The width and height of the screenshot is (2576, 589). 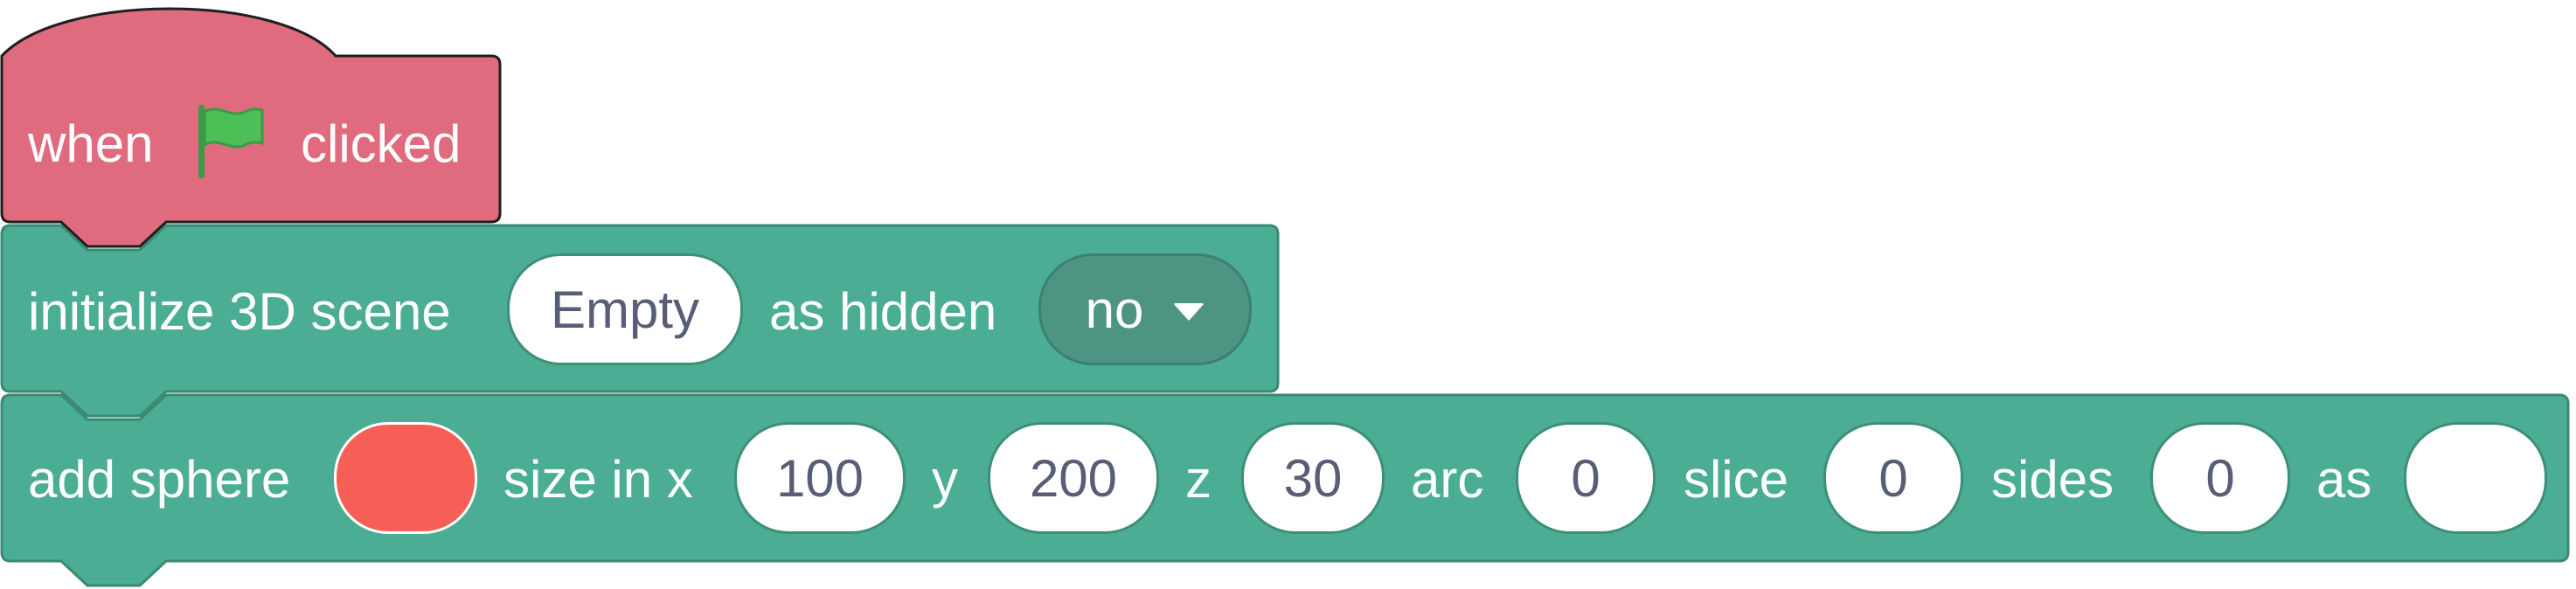 I want to click on caret-down-icon, so click(x=1189, y=312).